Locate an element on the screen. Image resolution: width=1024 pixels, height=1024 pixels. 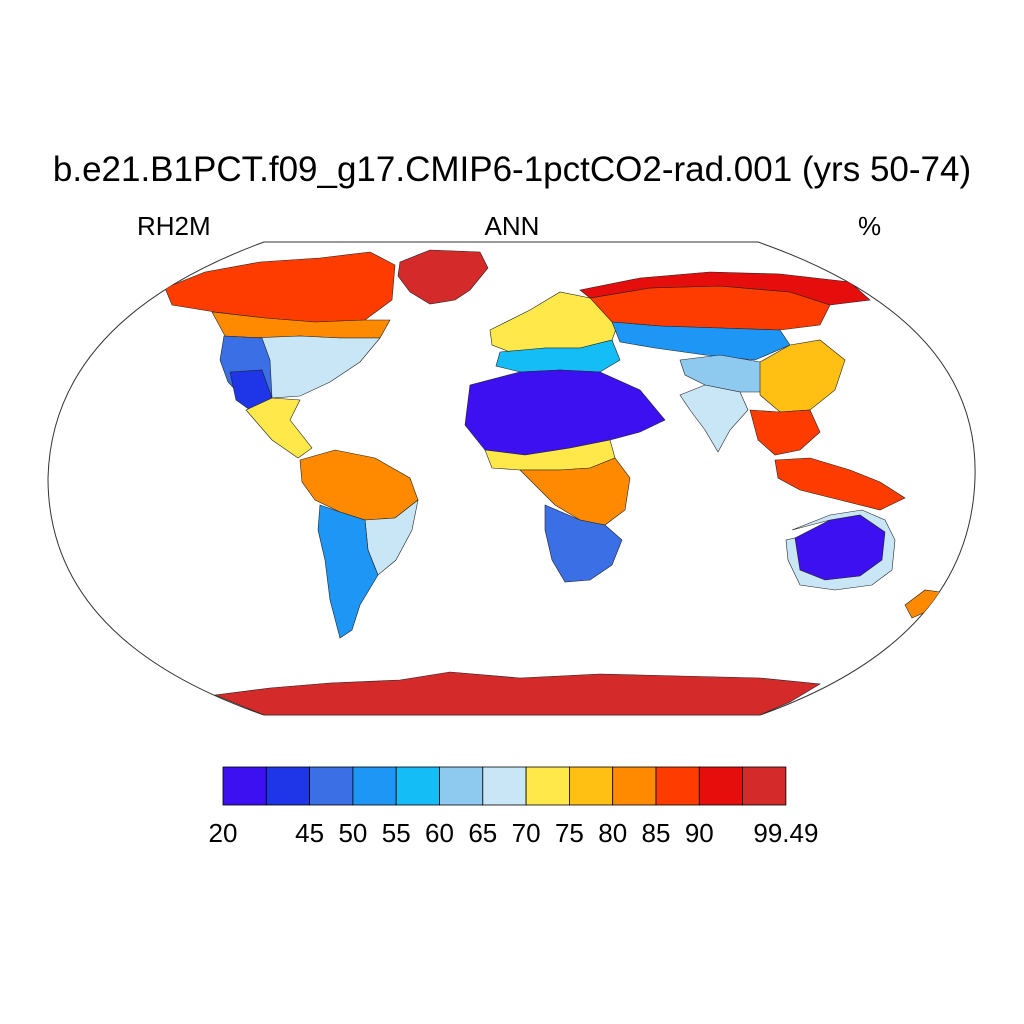
region-central-africa is located at coordinates (575, 491).